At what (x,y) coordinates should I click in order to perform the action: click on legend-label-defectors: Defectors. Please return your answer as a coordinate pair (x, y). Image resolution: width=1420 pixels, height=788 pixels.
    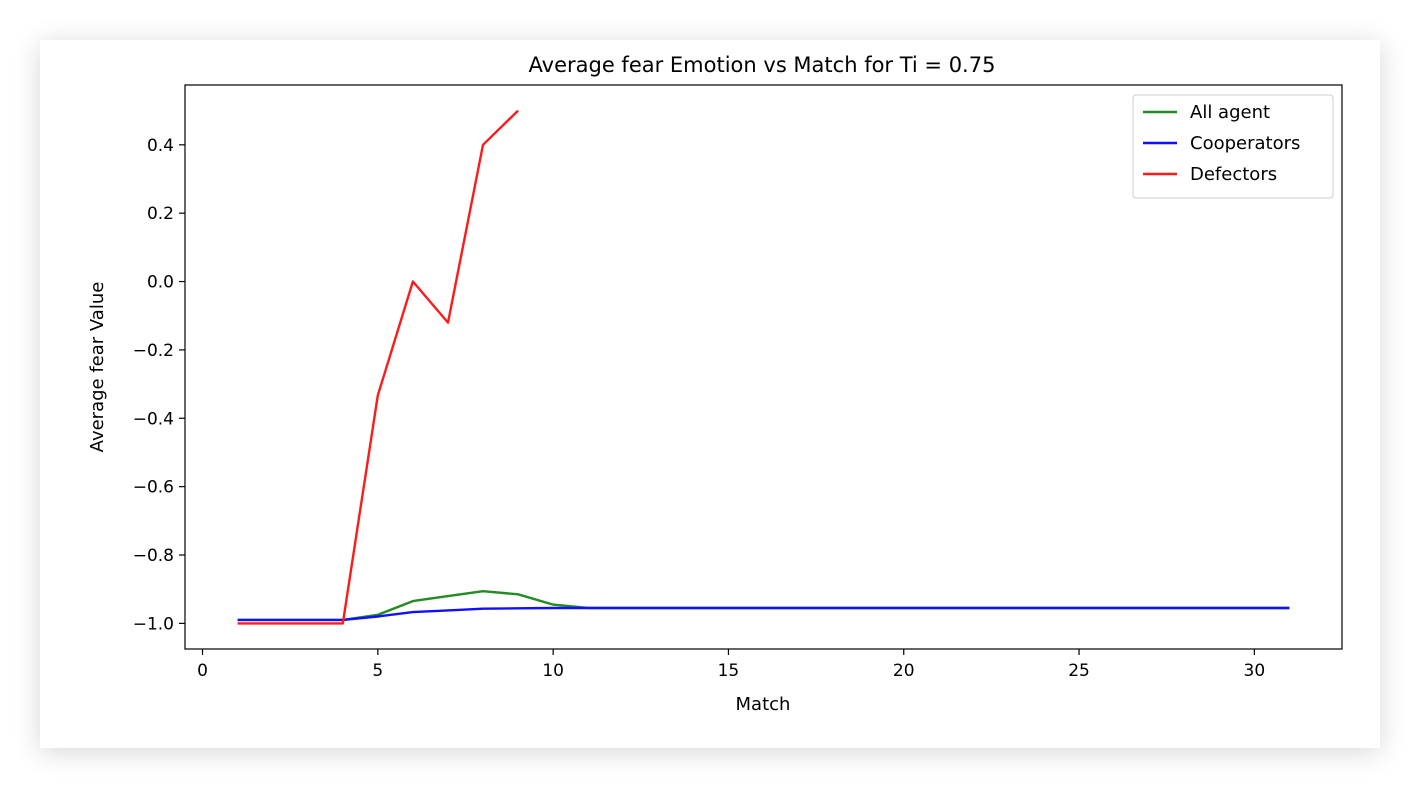
    Looking at the image, I should click on (1233, 174).